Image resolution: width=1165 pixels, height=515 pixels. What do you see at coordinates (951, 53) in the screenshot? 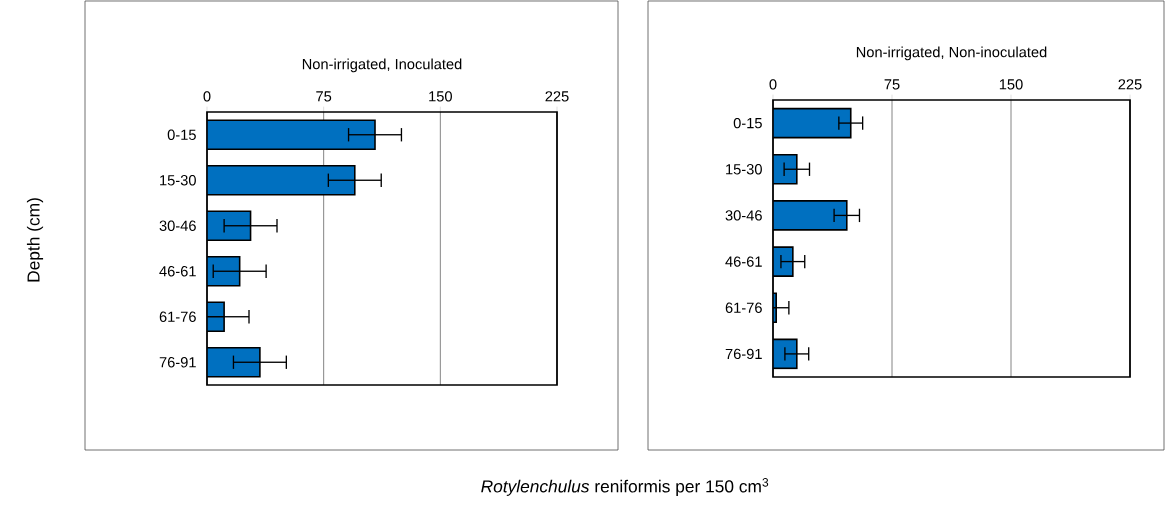
I see `chart-title: Non-irrigated, Non-inoculated` at bounding box center [951, 53].